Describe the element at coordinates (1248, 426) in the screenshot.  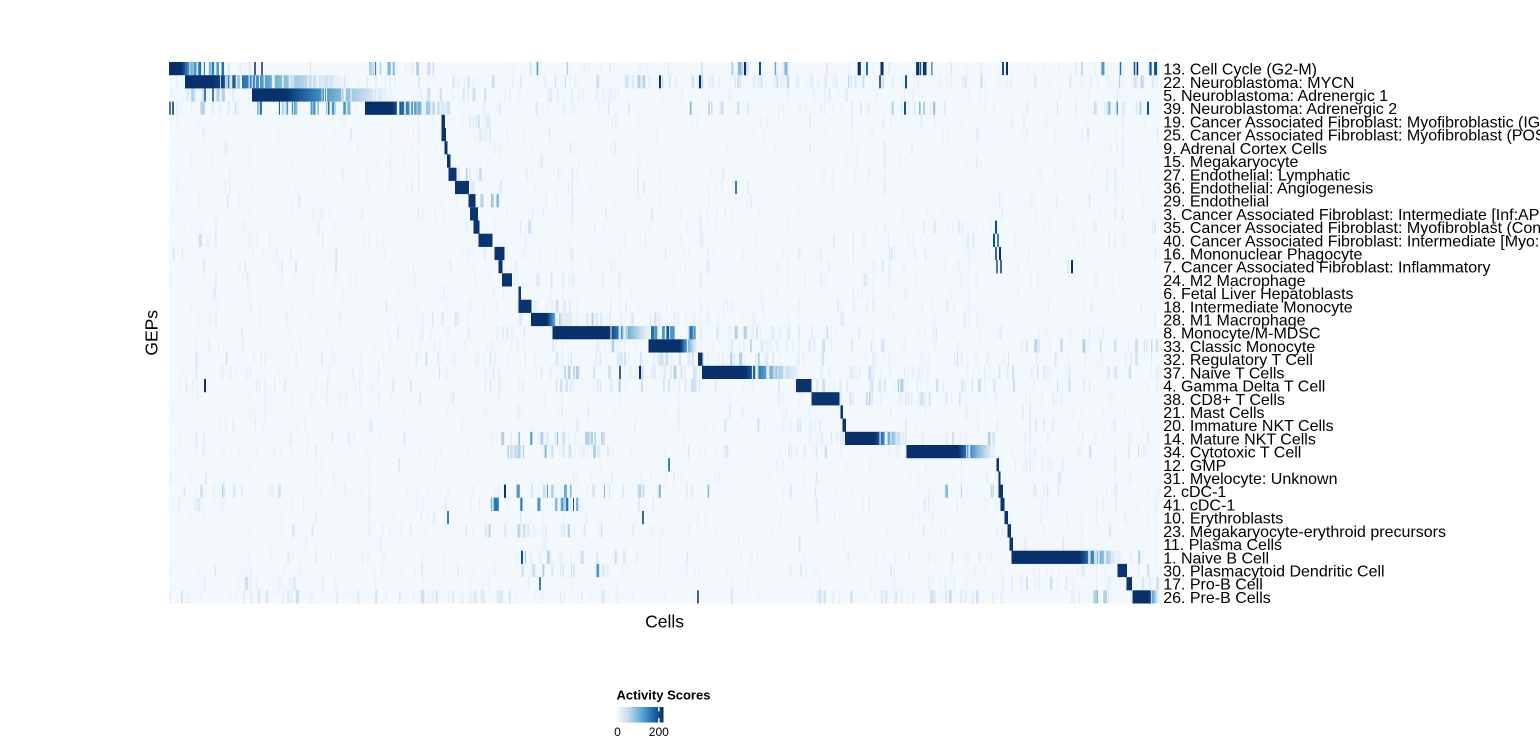
I see `svg-text: 20. Immature NKT Cells` at that location.